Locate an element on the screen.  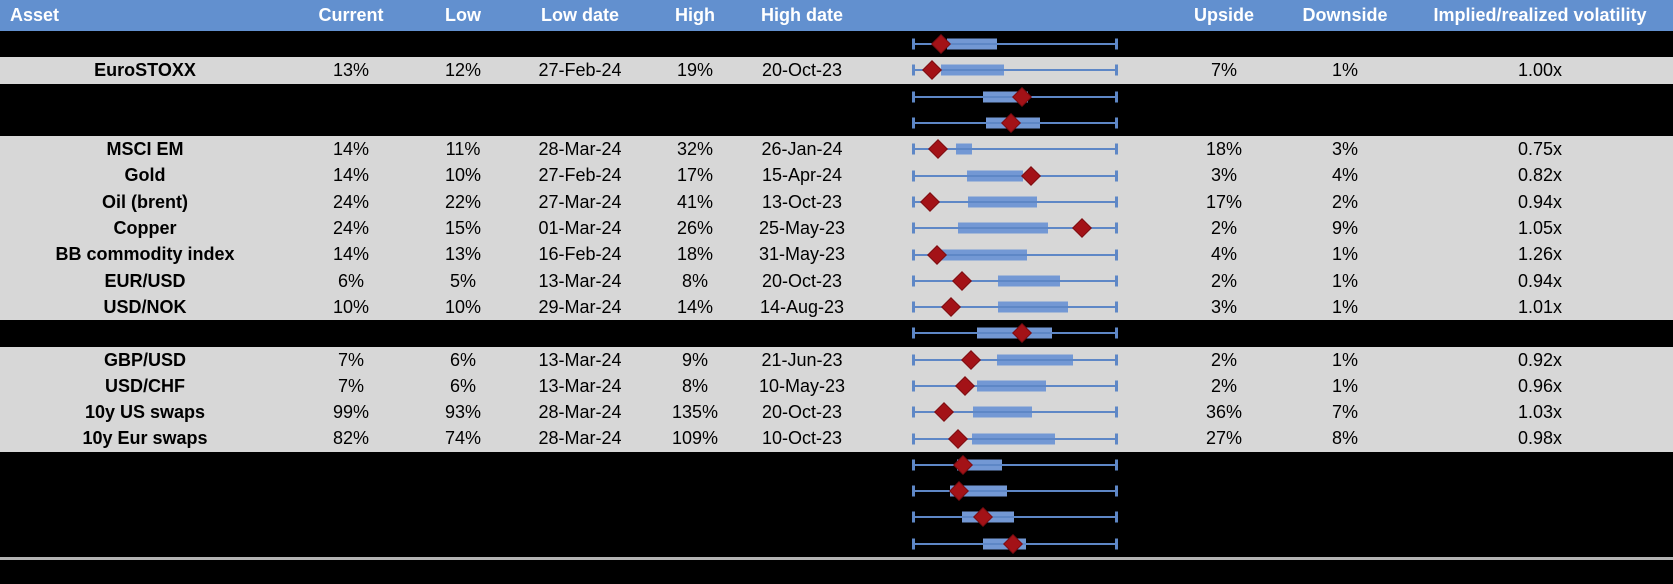
asset-name: Gold is located at coordinates (145, 175).